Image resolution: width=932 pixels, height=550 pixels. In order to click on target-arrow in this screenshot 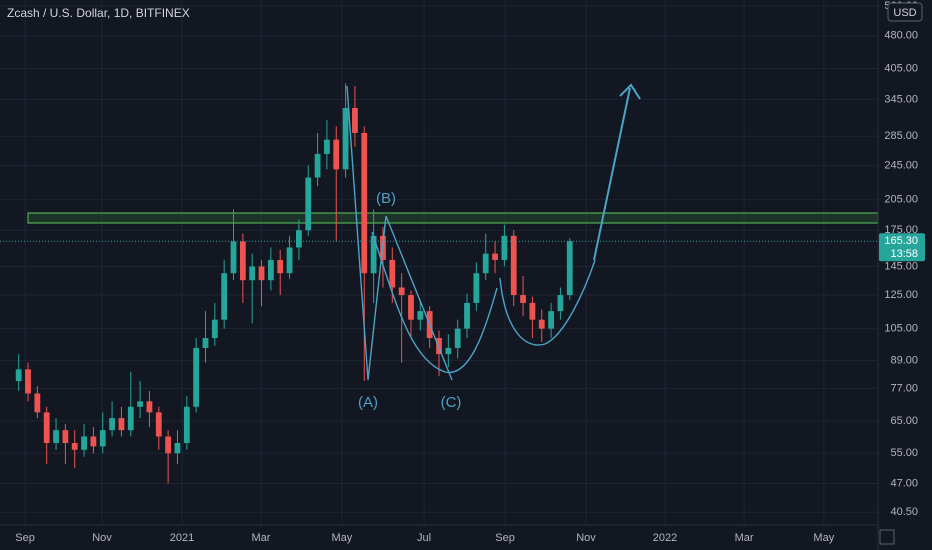, I will do `click(612, 174)`.